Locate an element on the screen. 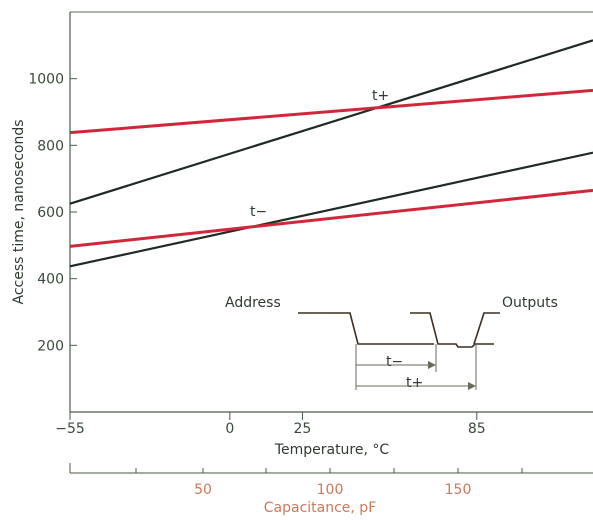 The height and width of the screenshot is (520, 593). capacitance-axis-ticks: 50 100 150 is located at coordinates (329, 483).